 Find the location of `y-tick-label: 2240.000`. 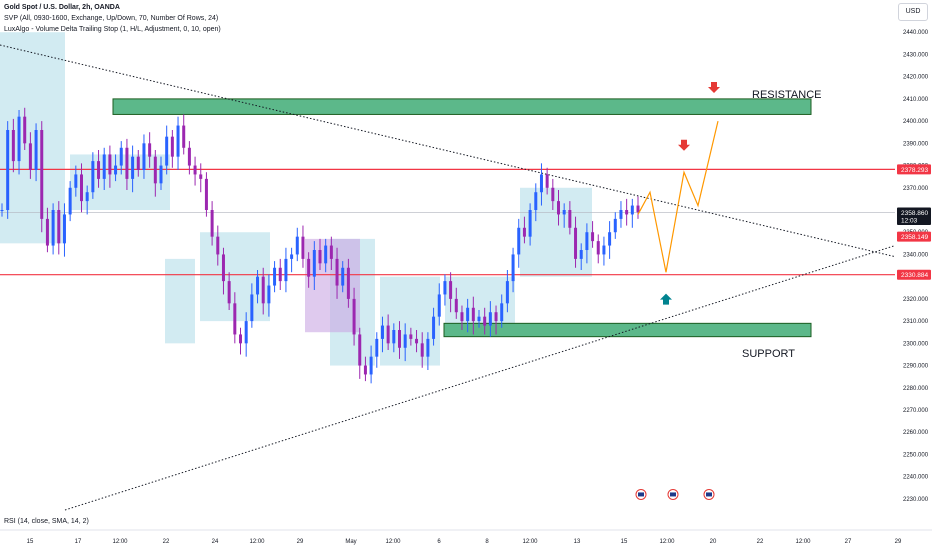

y-tick-label: 2240.000 is located at coordinates (916, 478).